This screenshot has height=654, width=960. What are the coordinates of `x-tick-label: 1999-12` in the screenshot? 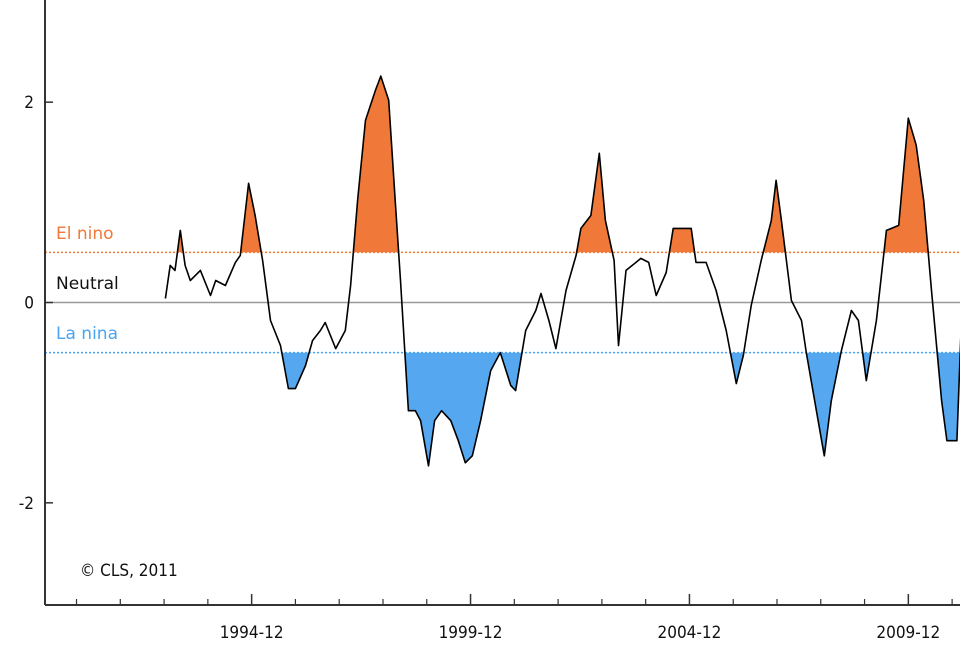 It's located at (471, 633).